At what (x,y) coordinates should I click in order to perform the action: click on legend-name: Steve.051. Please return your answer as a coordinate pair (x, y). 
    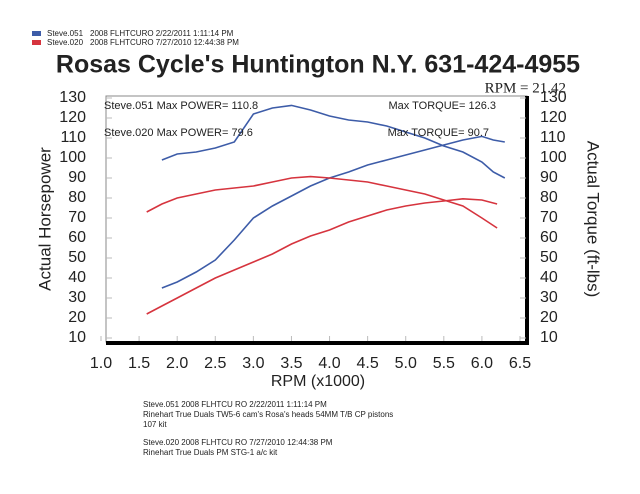
    Looking at the image, I should click on (65, 33).